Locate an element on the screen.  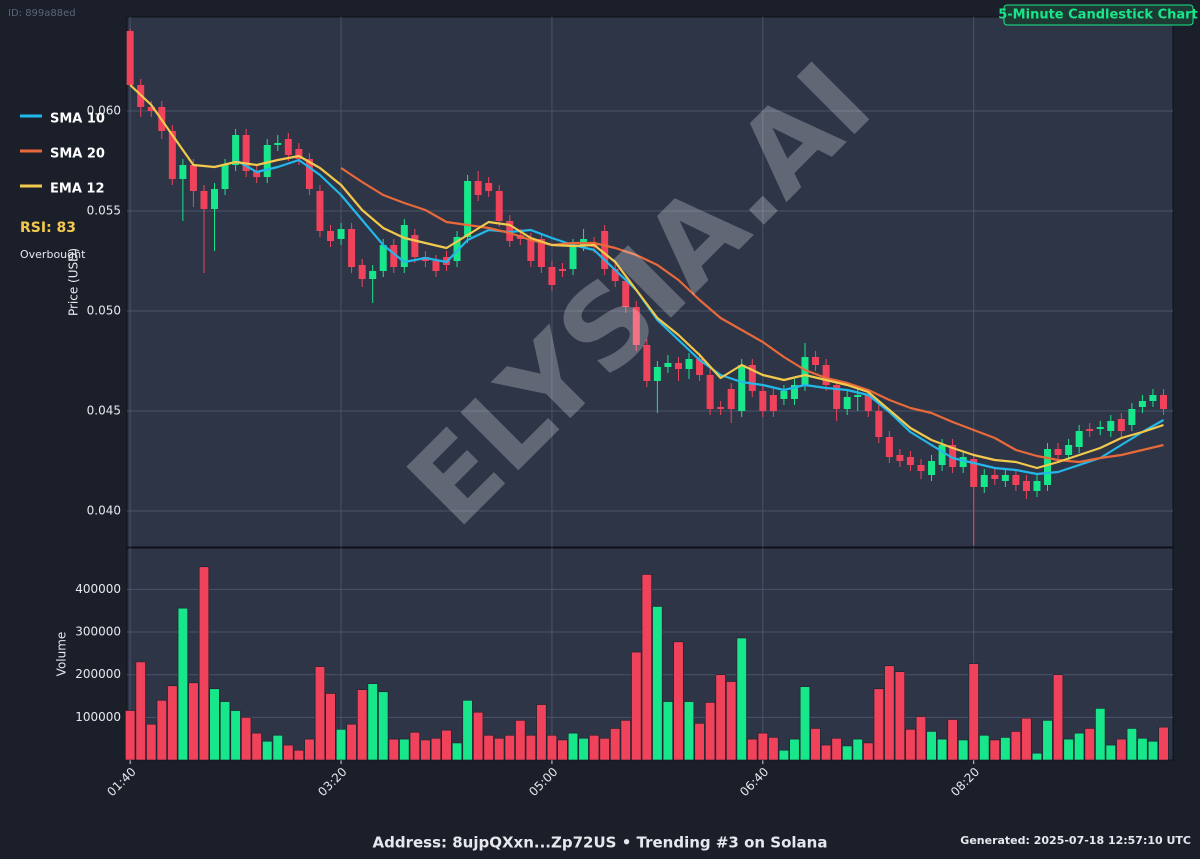
title-box is located at coordinates (1098, 15).